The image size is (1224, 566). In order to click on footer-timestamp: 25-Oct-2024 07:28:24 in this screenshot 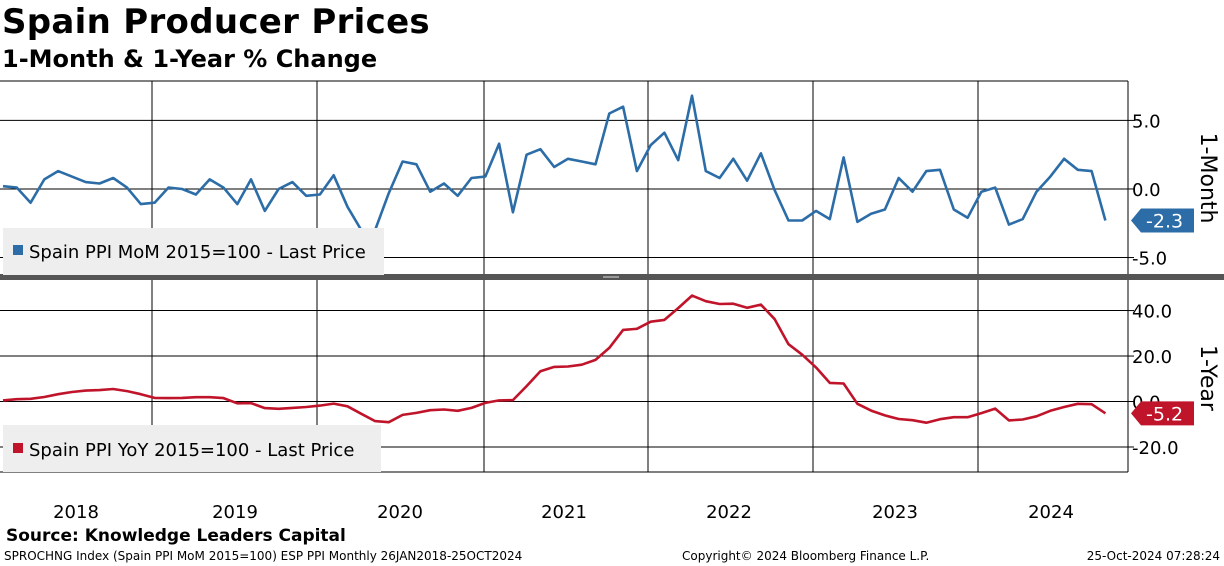, I will do `click(1153, 556)`.